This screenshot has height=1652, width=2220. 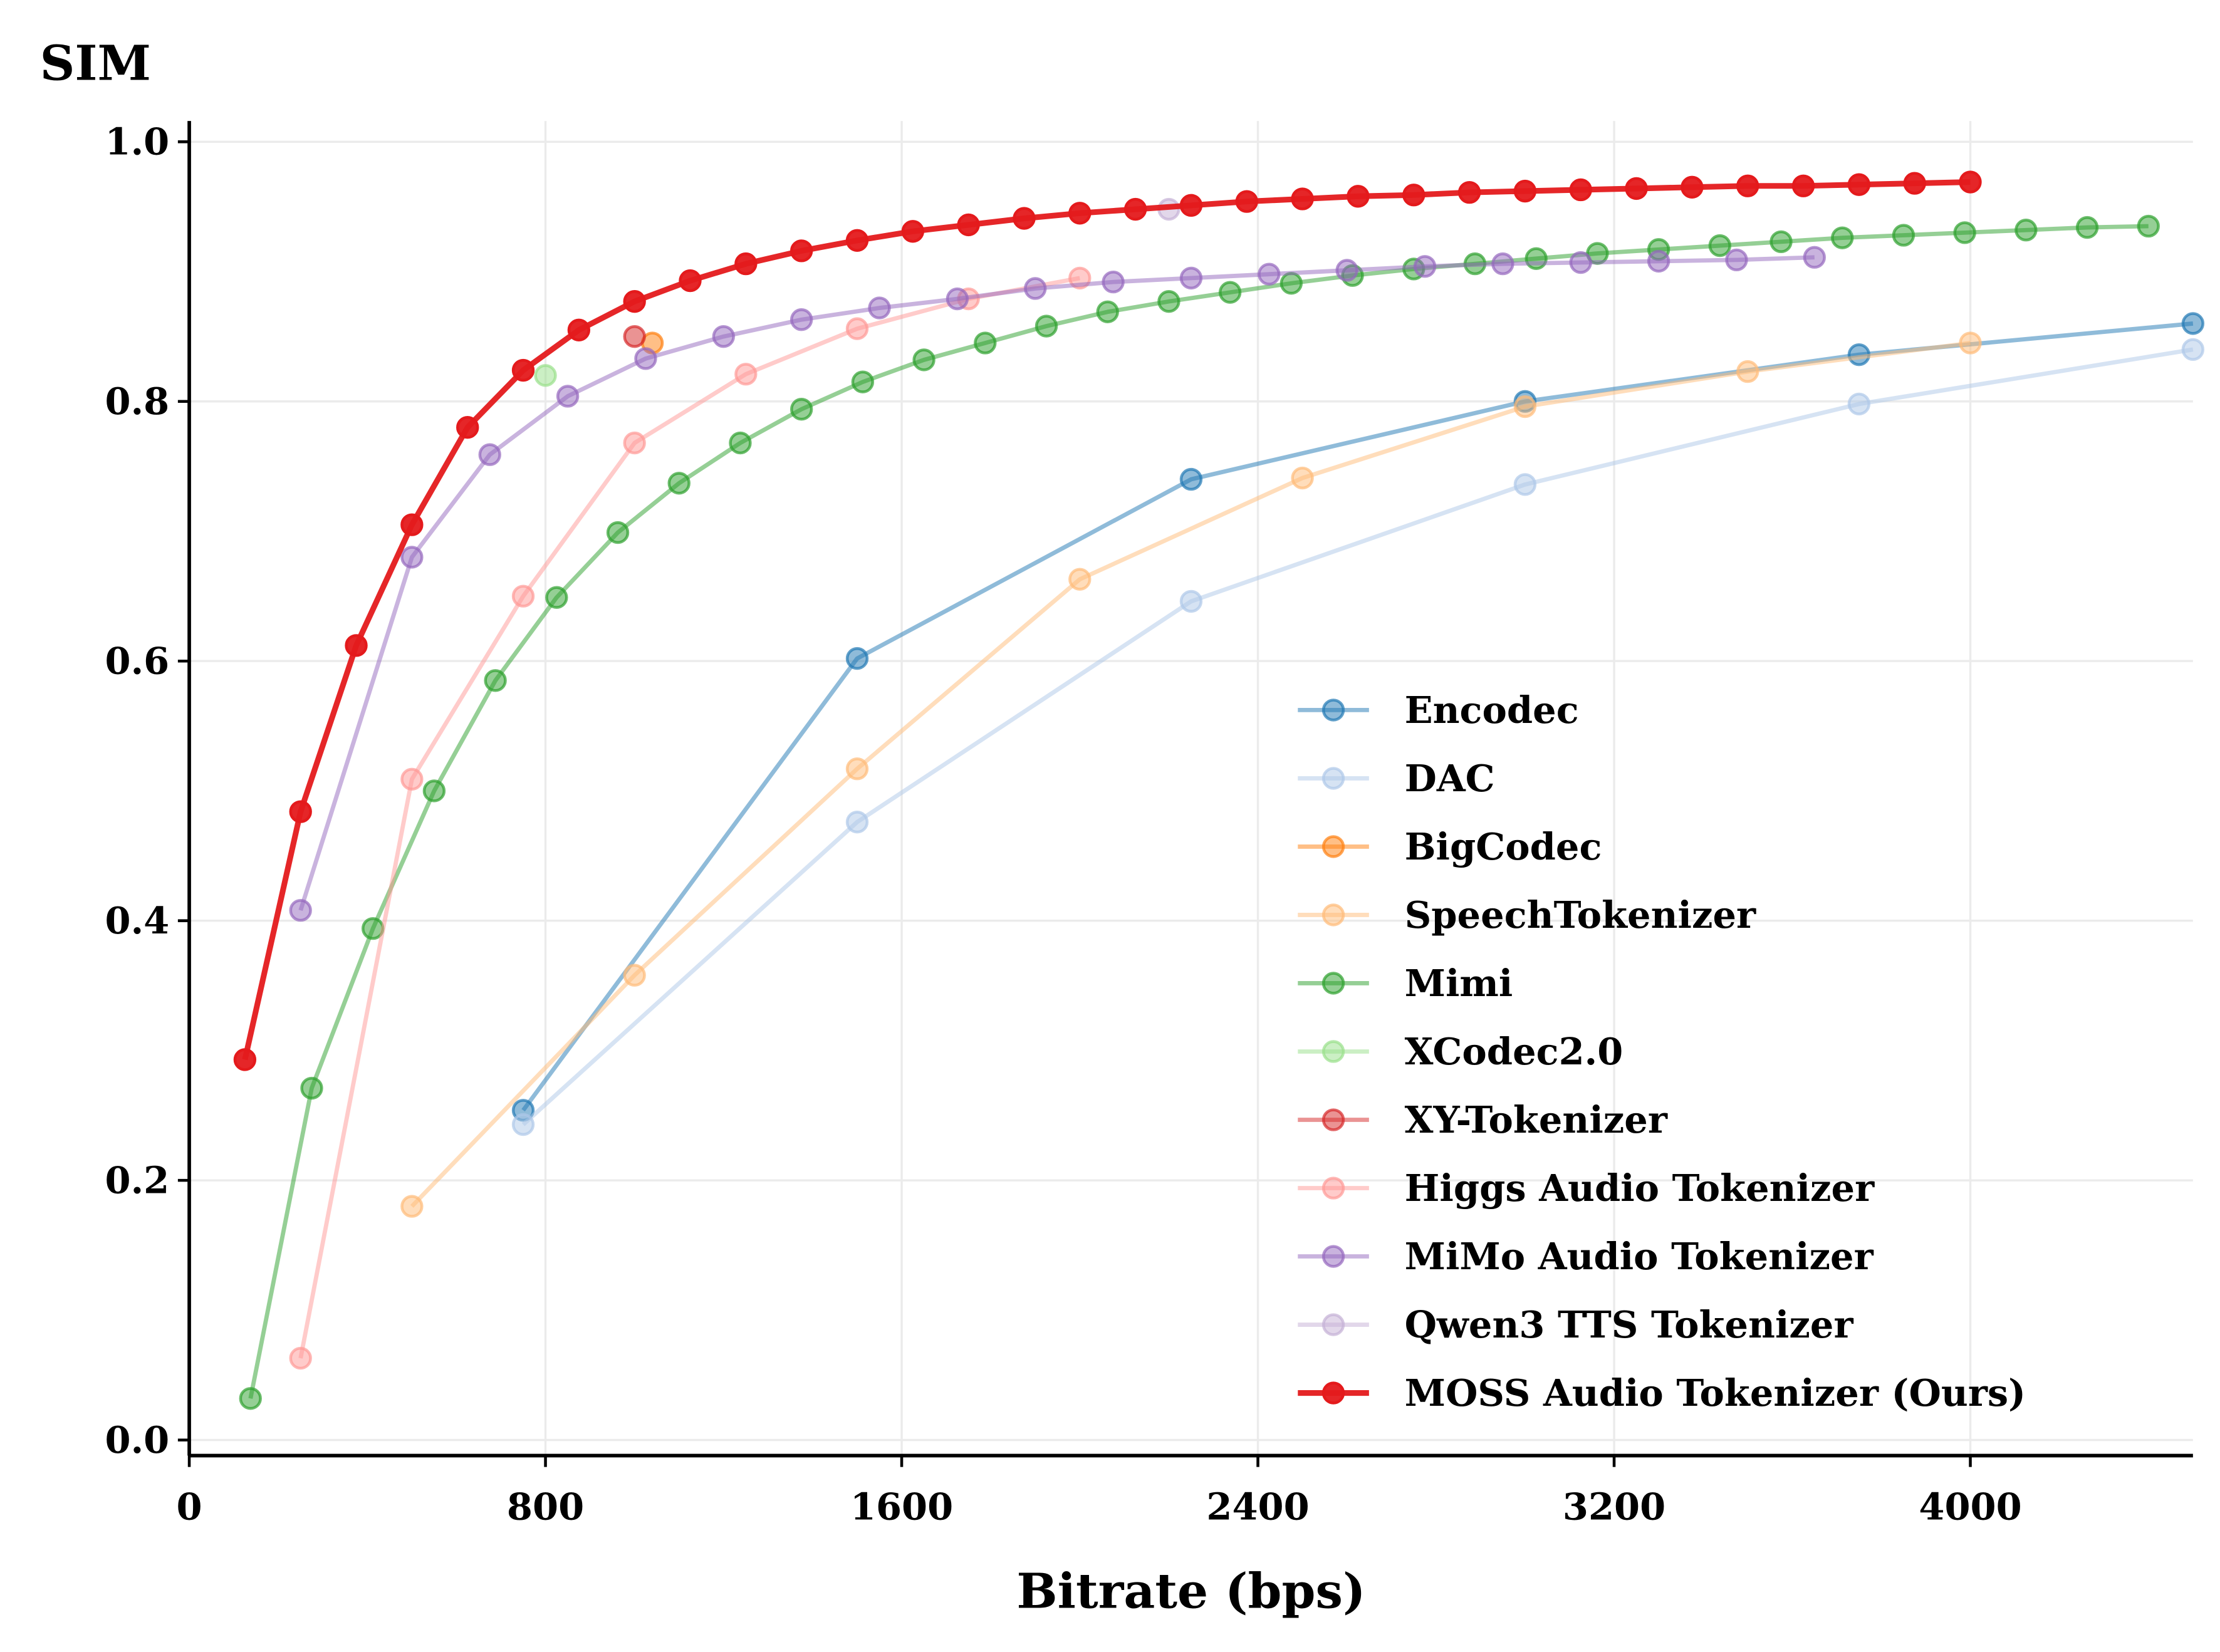 I want to click on legend-entry: XY-Tokenizer, so click(x=1483, y=1119).